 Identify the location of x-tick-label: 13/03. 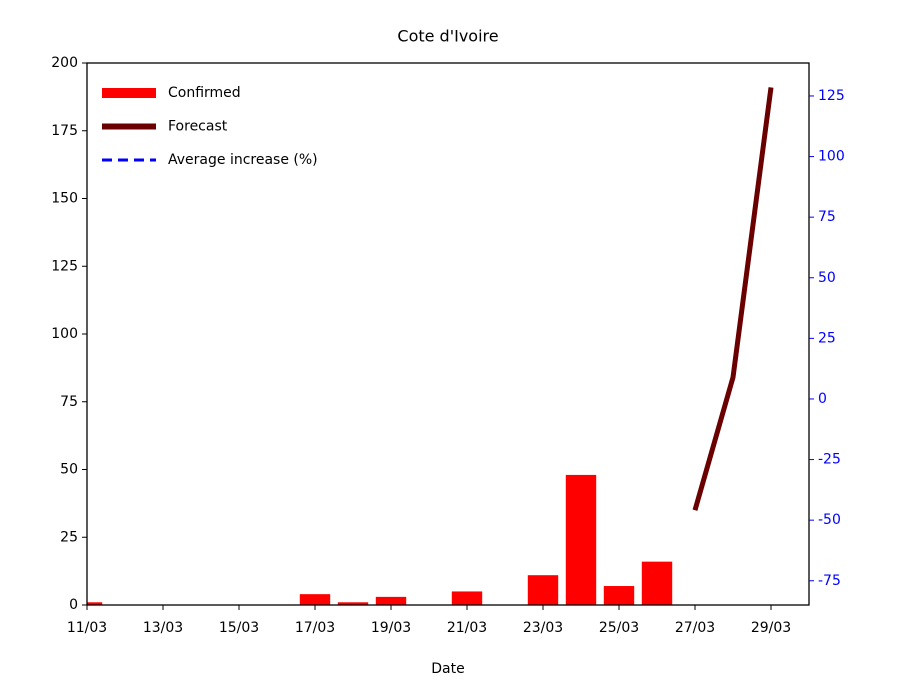
(163, 628).